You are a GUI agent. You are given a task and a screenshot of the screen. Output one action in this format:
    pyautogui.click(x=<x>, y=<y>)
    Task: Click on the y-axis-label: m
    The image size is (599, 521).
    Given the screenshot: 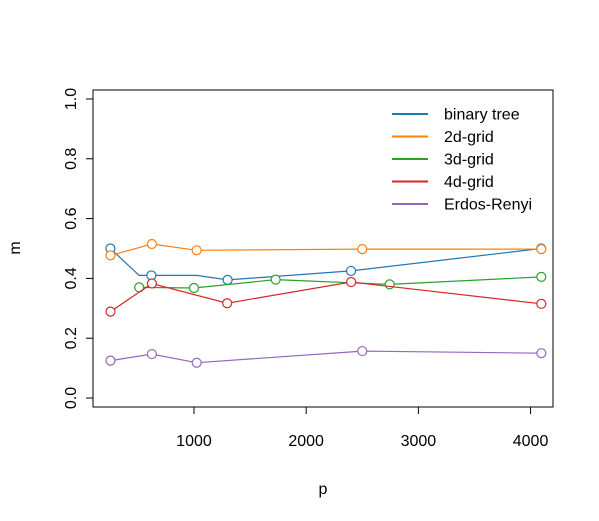 What is the action you would take?
    pyautogui.click(x=15, y=247)
    